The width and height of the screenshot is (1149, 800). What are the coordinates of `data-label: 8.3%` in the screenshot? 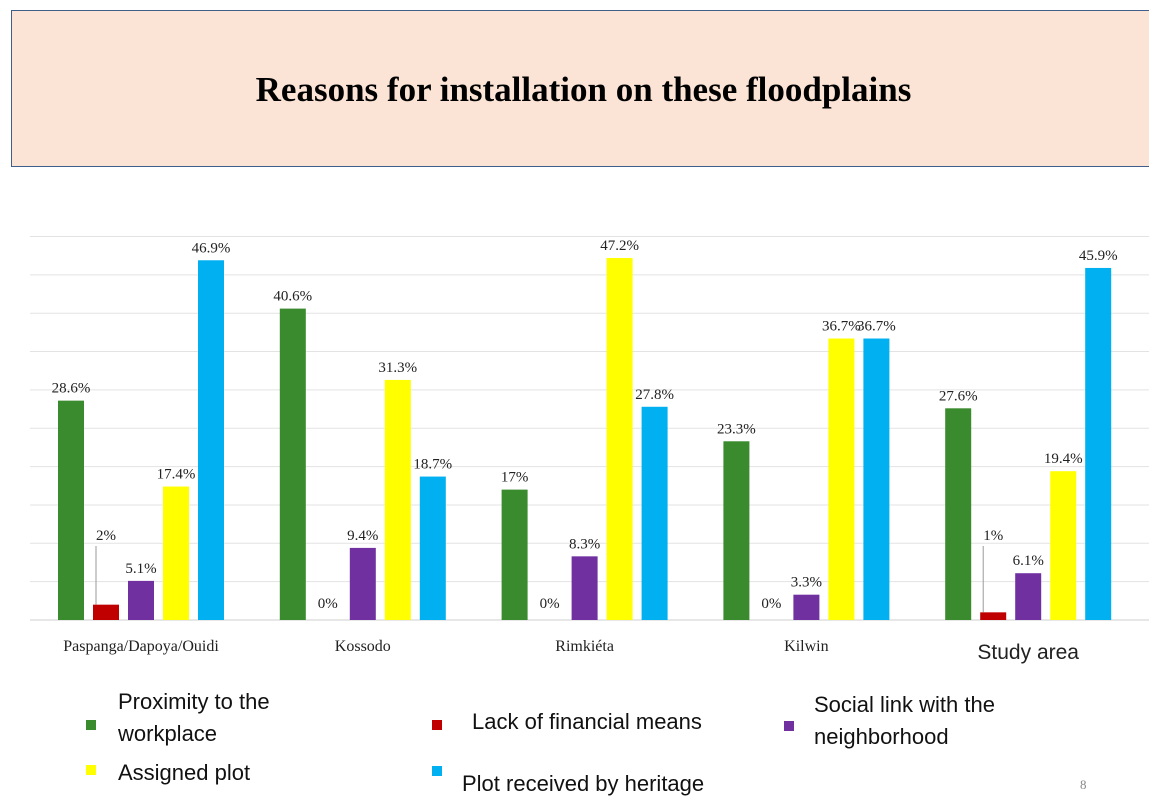 It's located at (584, 544).